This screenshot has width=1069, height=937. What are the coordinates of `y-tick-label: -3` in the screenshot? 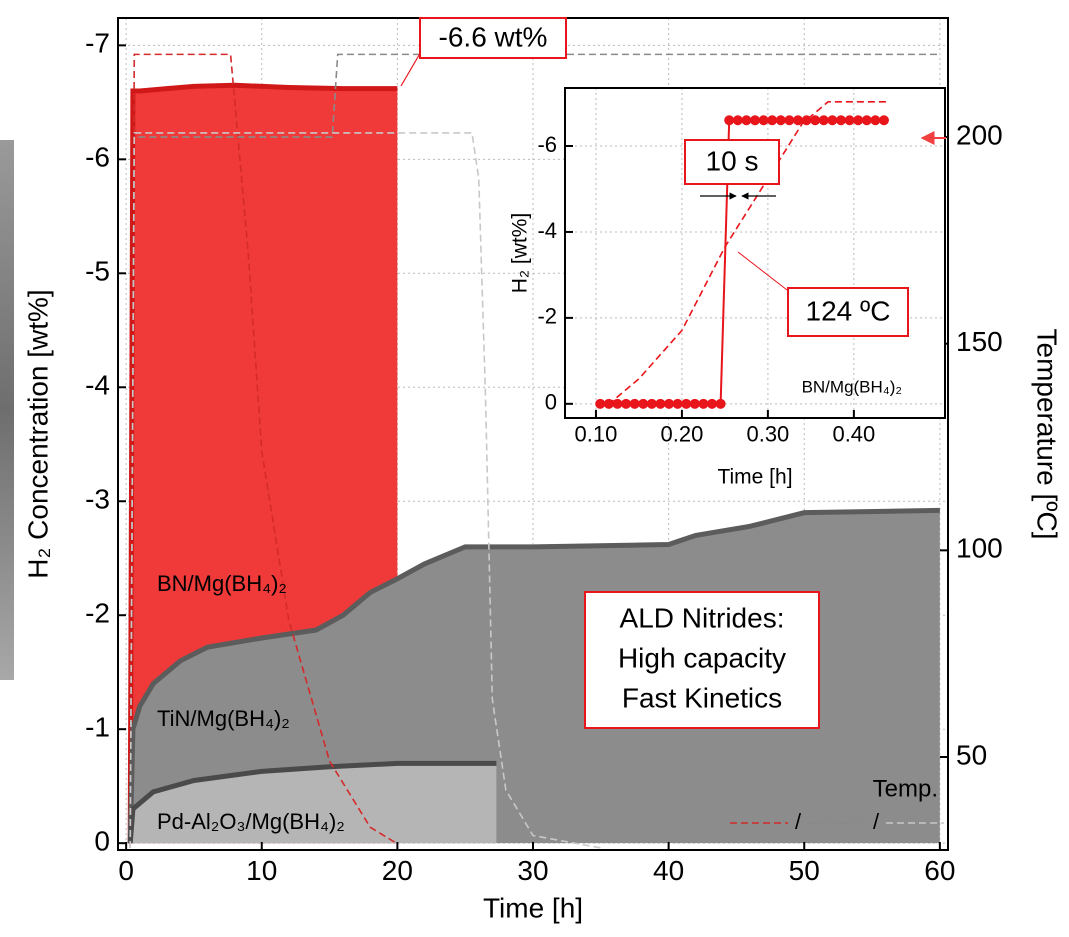 It's located at (97, 499).